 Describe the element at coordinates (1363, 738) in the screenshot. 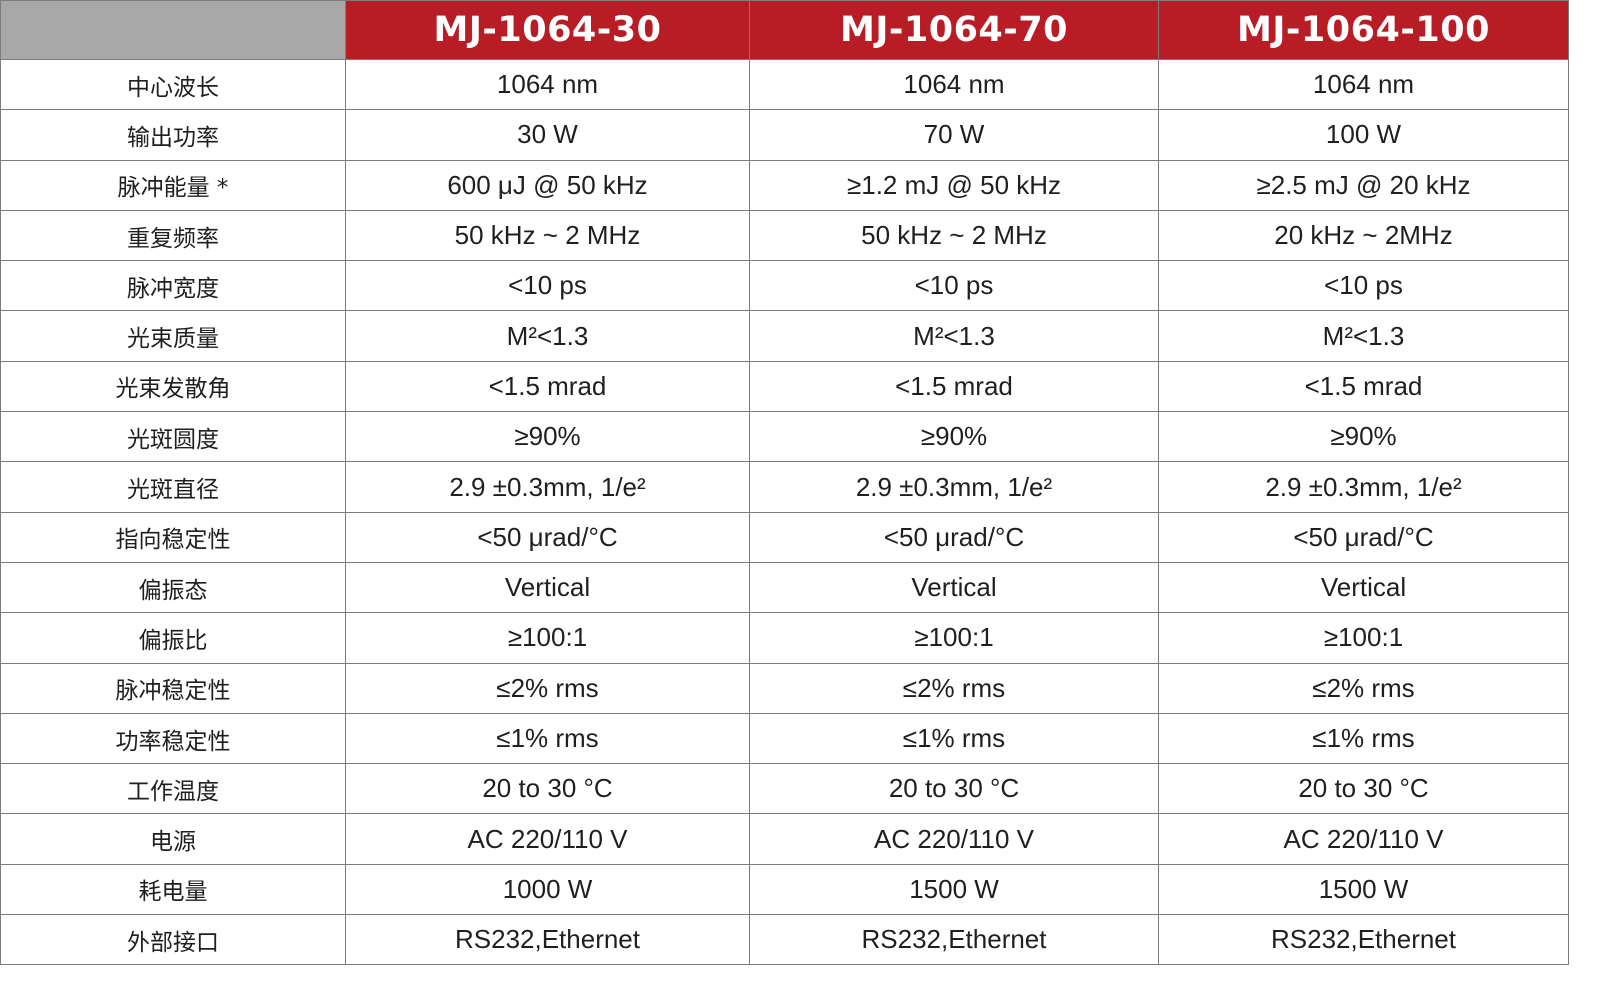

I see `value-cell-model-3: ≤1% rms` at that location.